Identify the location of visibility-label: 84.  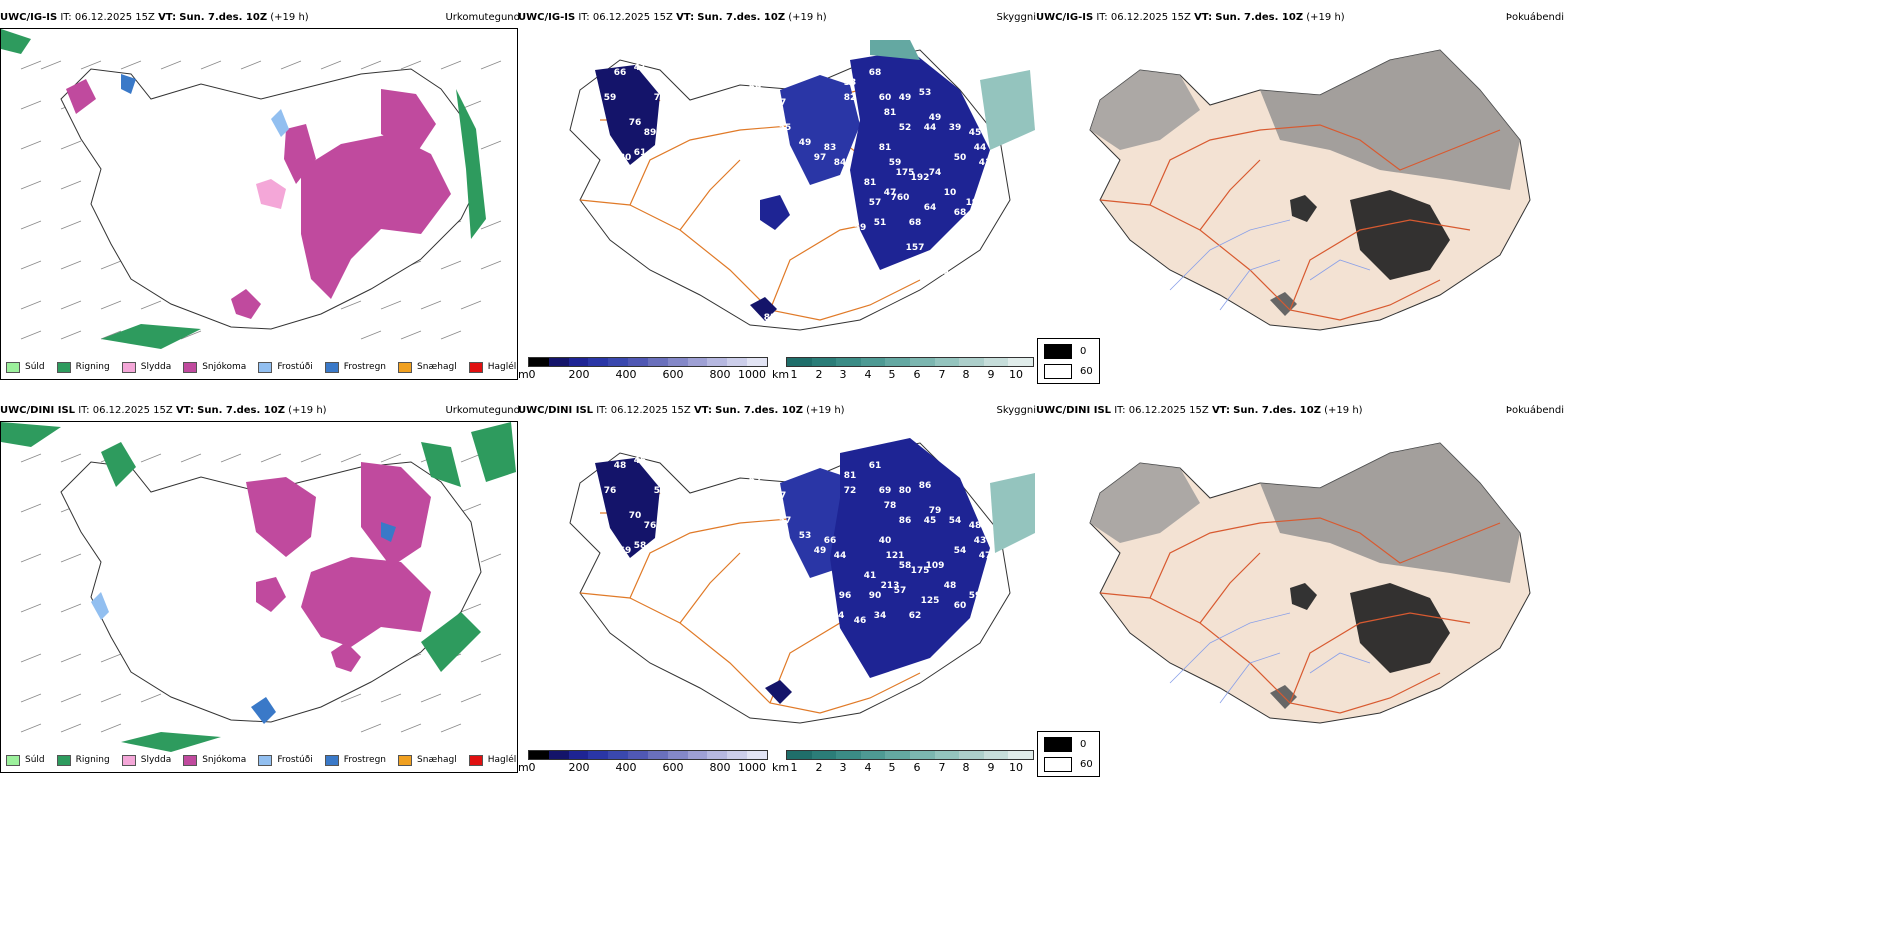
(840, 163).